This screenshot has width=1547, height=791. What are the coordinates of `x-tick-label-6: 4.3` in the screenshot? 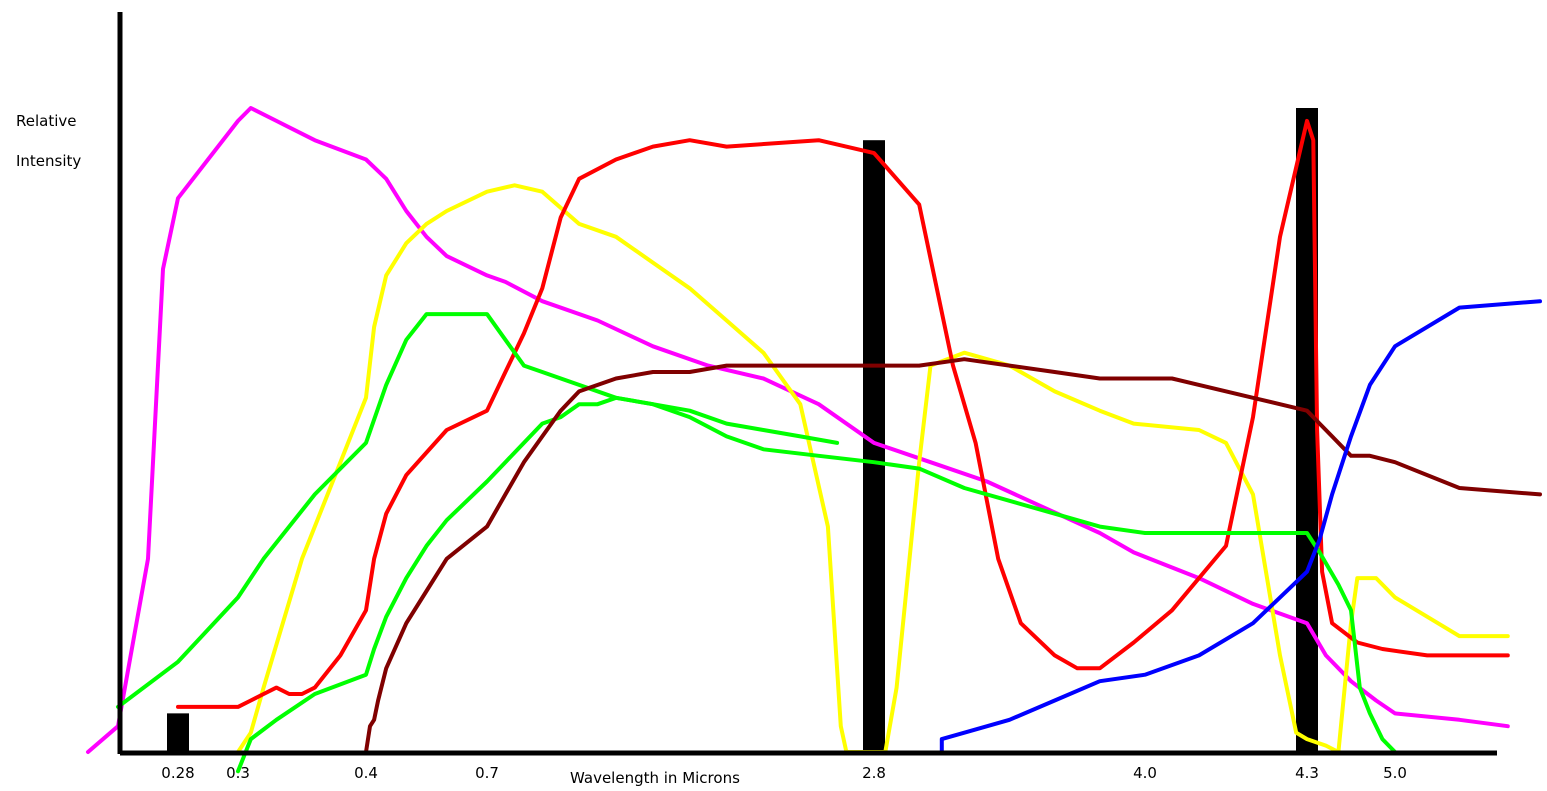 It's located at (1307, 773).